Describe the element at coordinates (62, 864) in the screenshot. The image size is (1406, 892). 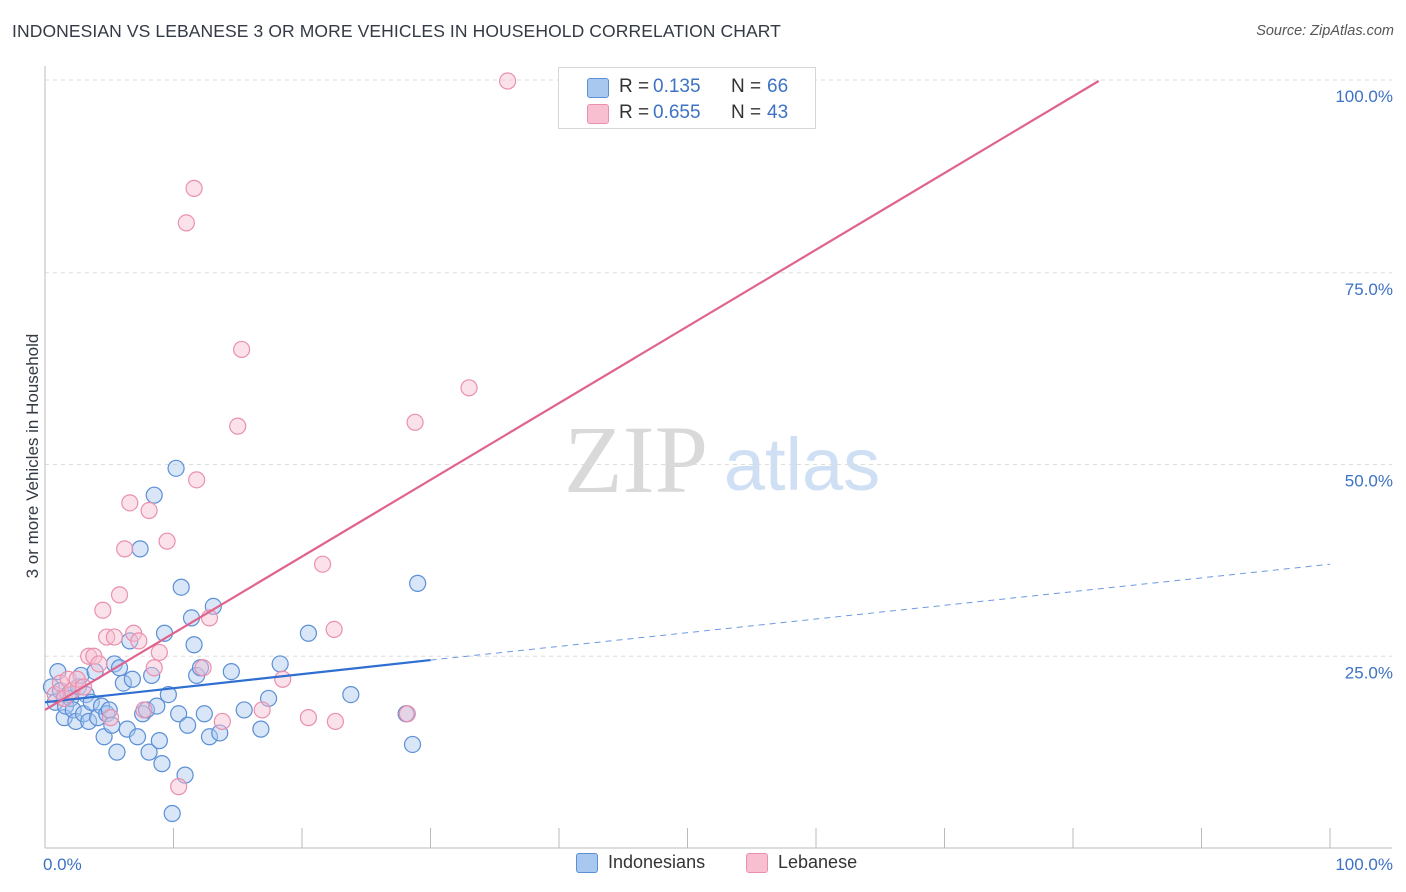
I see `x-tick-label: 0.0%` at that location.